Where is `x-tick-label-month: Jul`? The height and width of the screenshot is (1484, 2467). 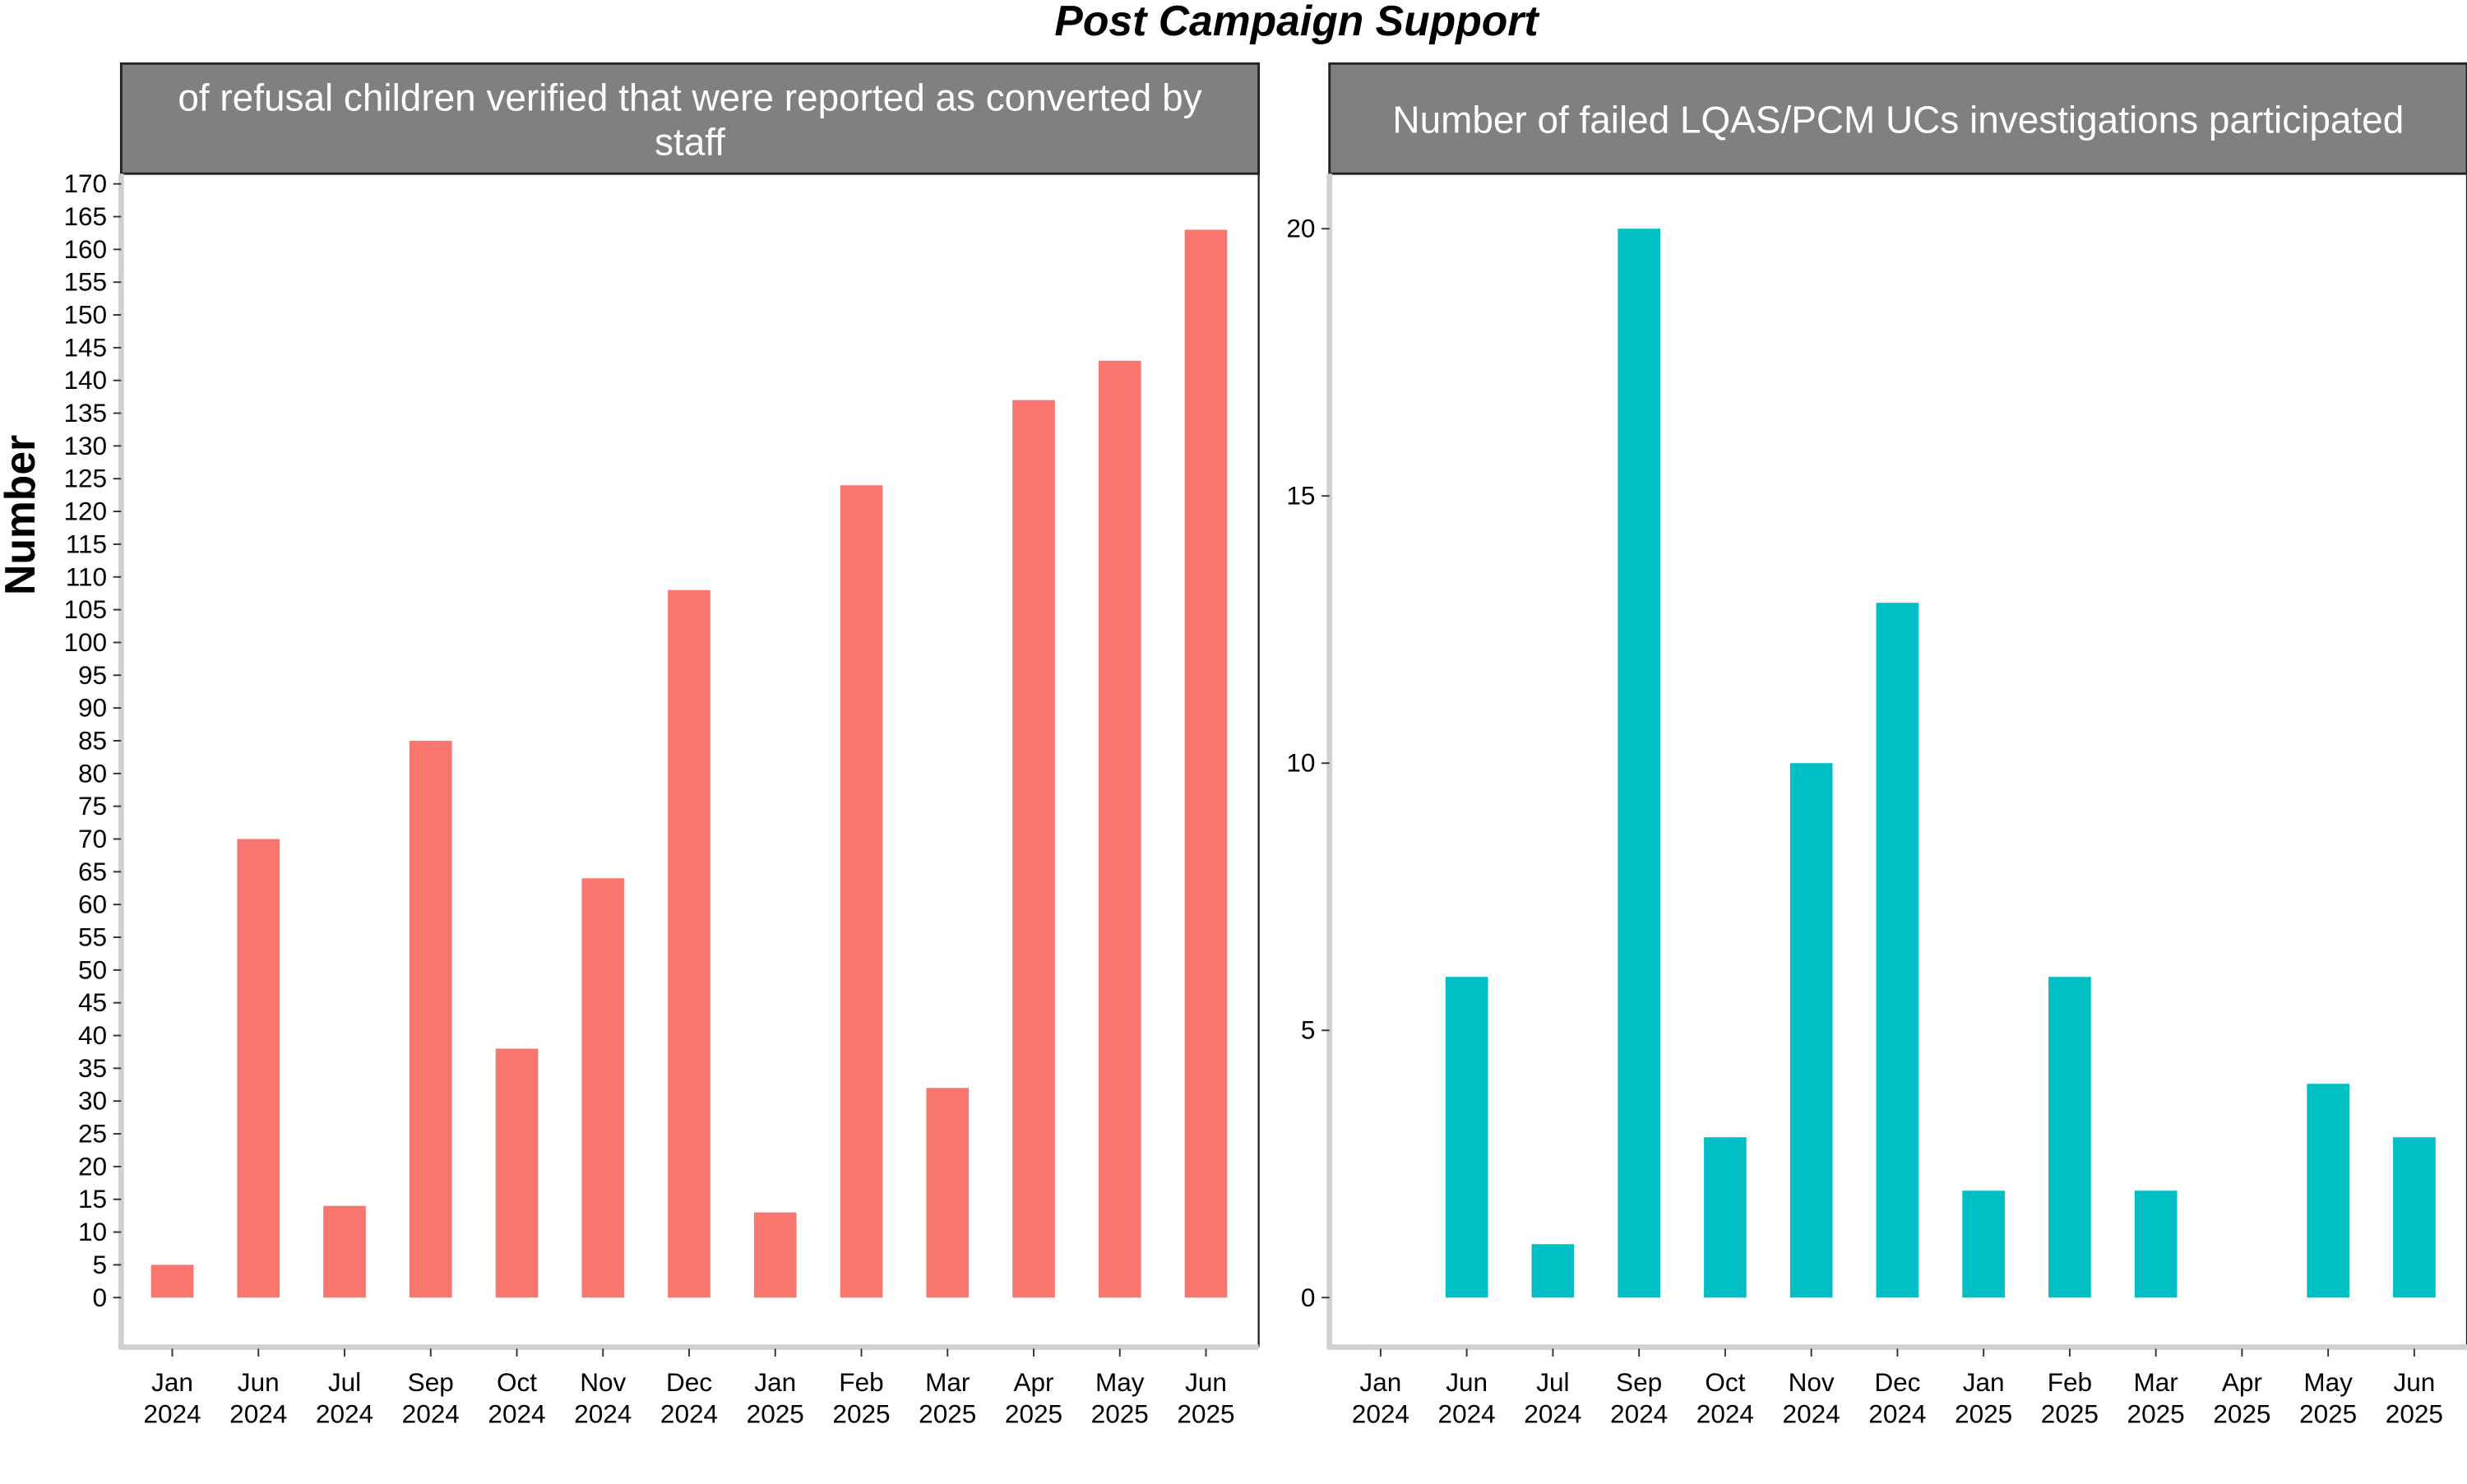 x-tick-label-month: Jul is located at coordinates (1552, 1382).